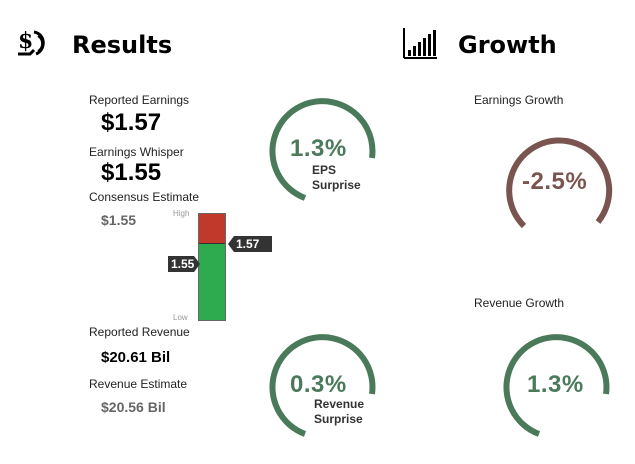 The width and height of the screenshot is (635, 464). What do you see at coordinates (212, 243) in the screenshot?
I see `range-bar-whisper-line` at bounding box center [212, 243].